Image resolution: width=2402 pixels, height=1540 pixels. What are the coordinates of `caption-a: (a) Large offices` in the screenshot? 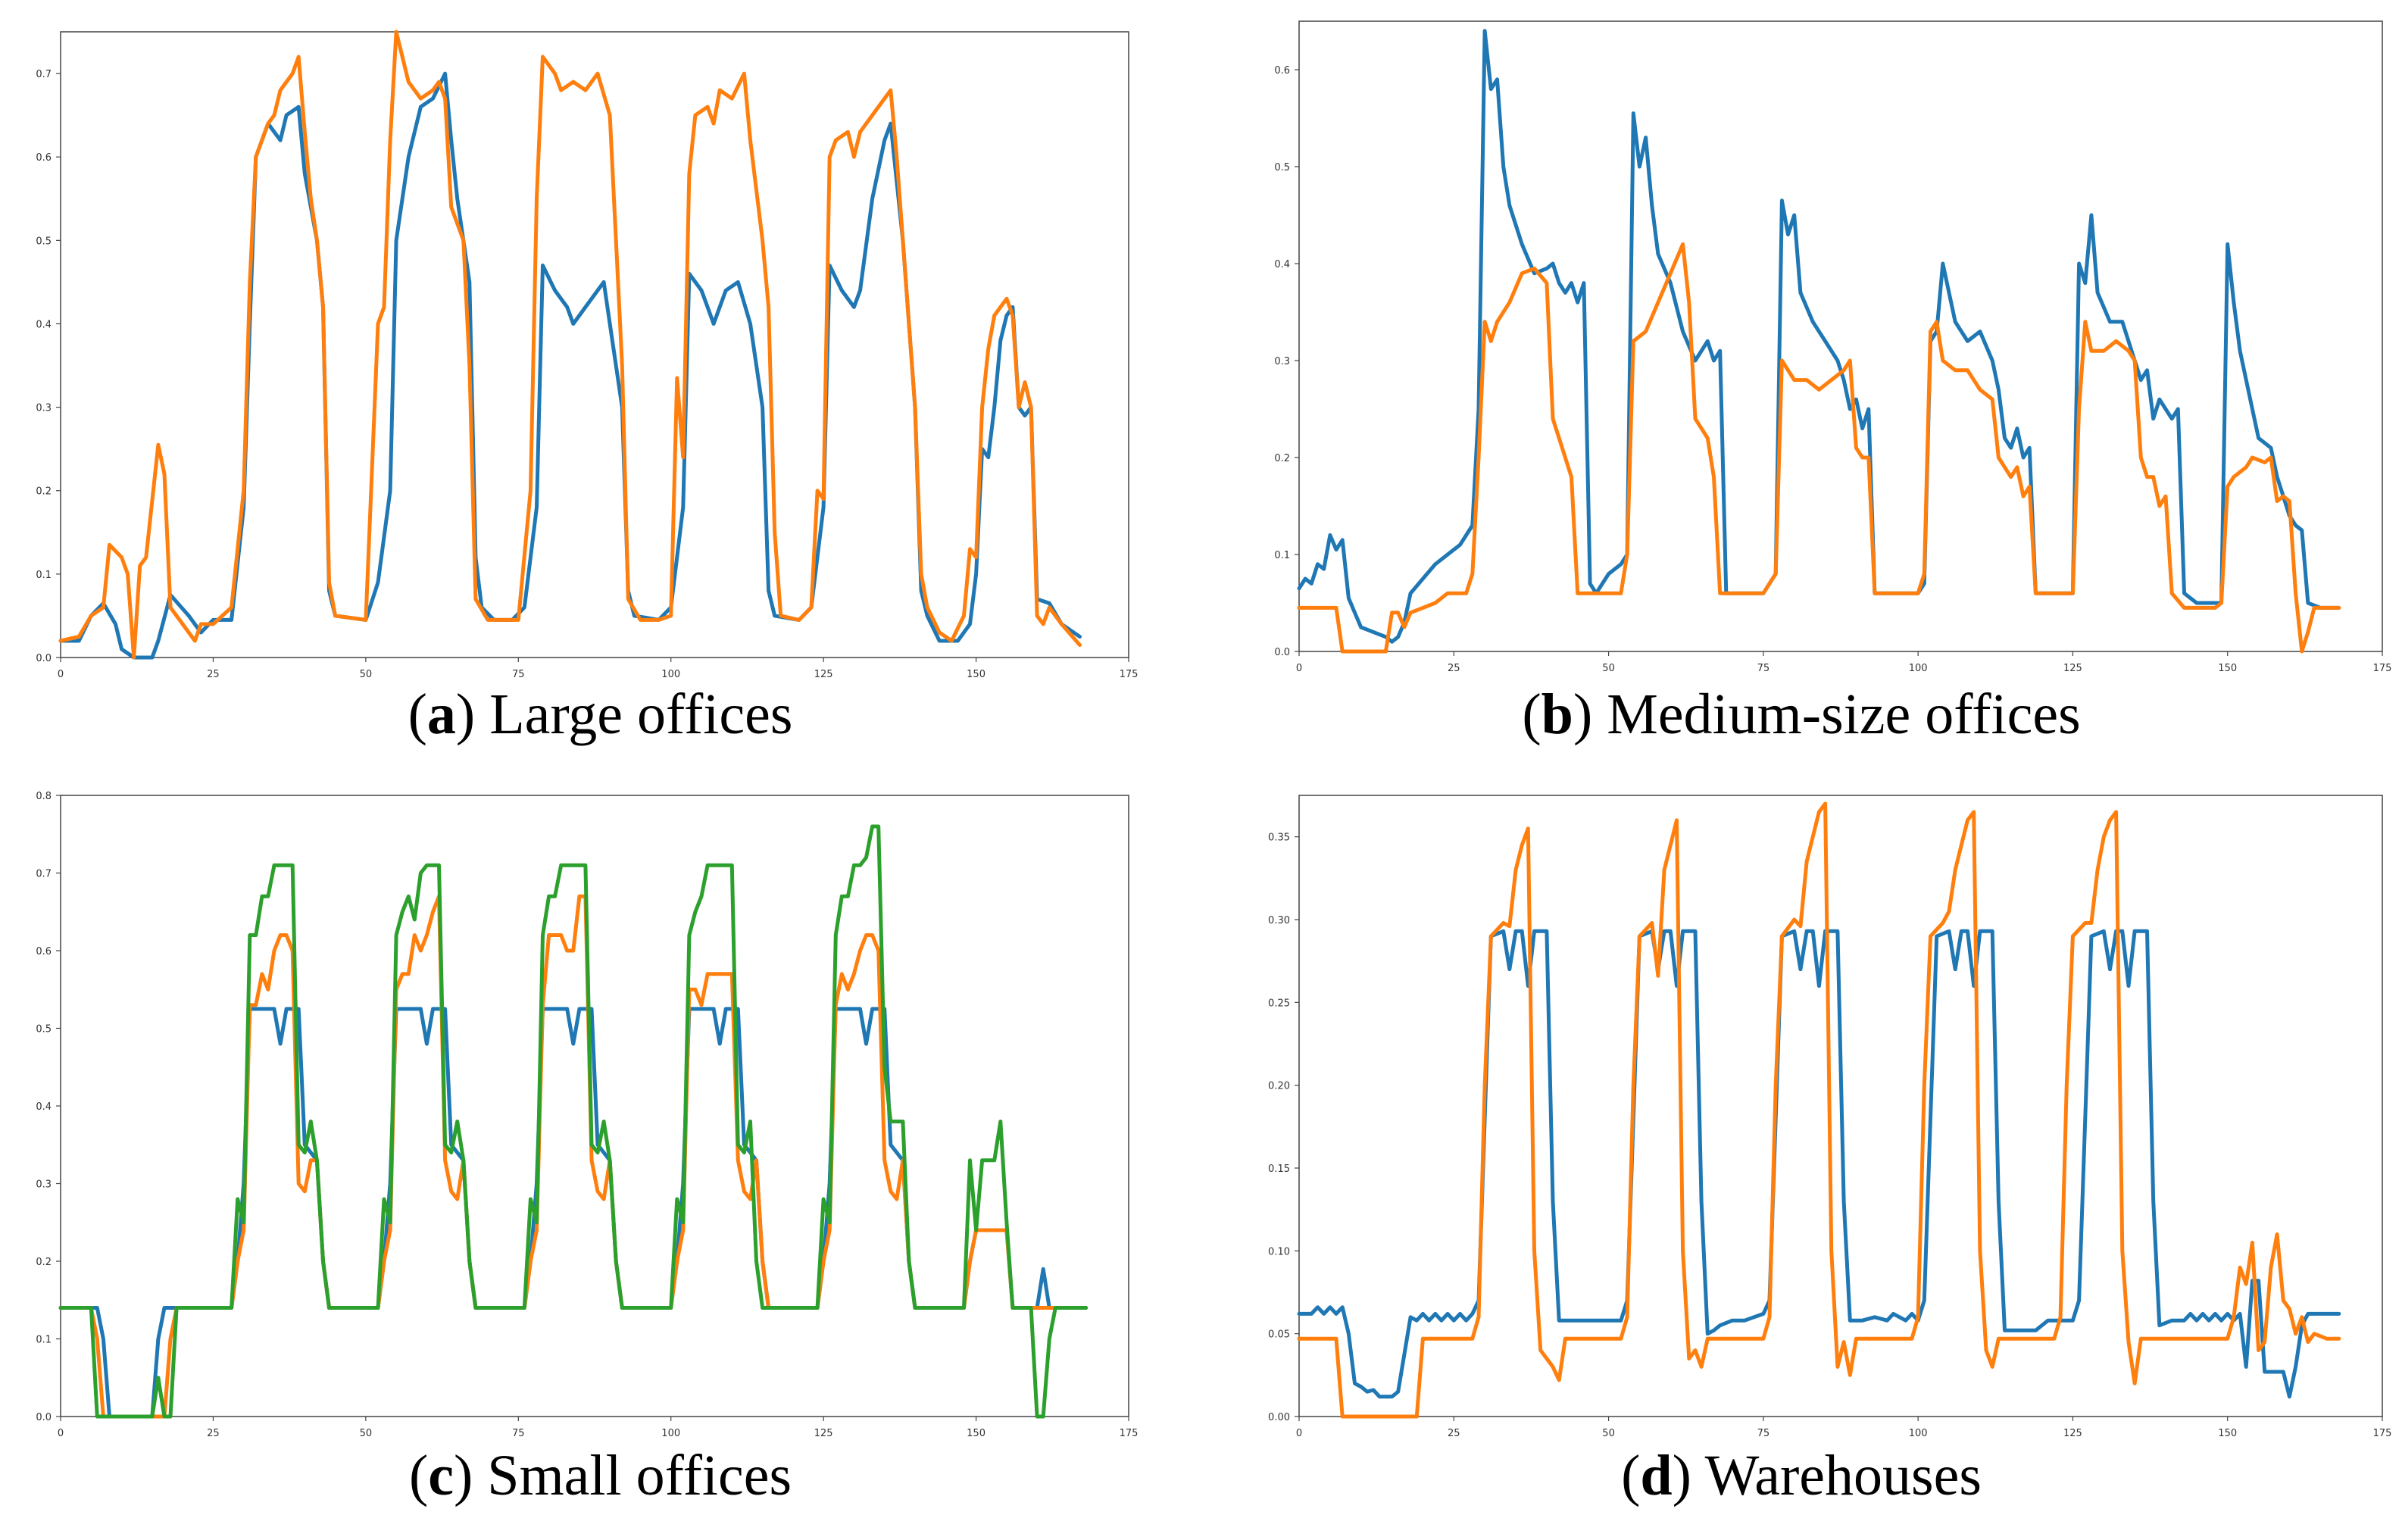 It's located at (600, 714).